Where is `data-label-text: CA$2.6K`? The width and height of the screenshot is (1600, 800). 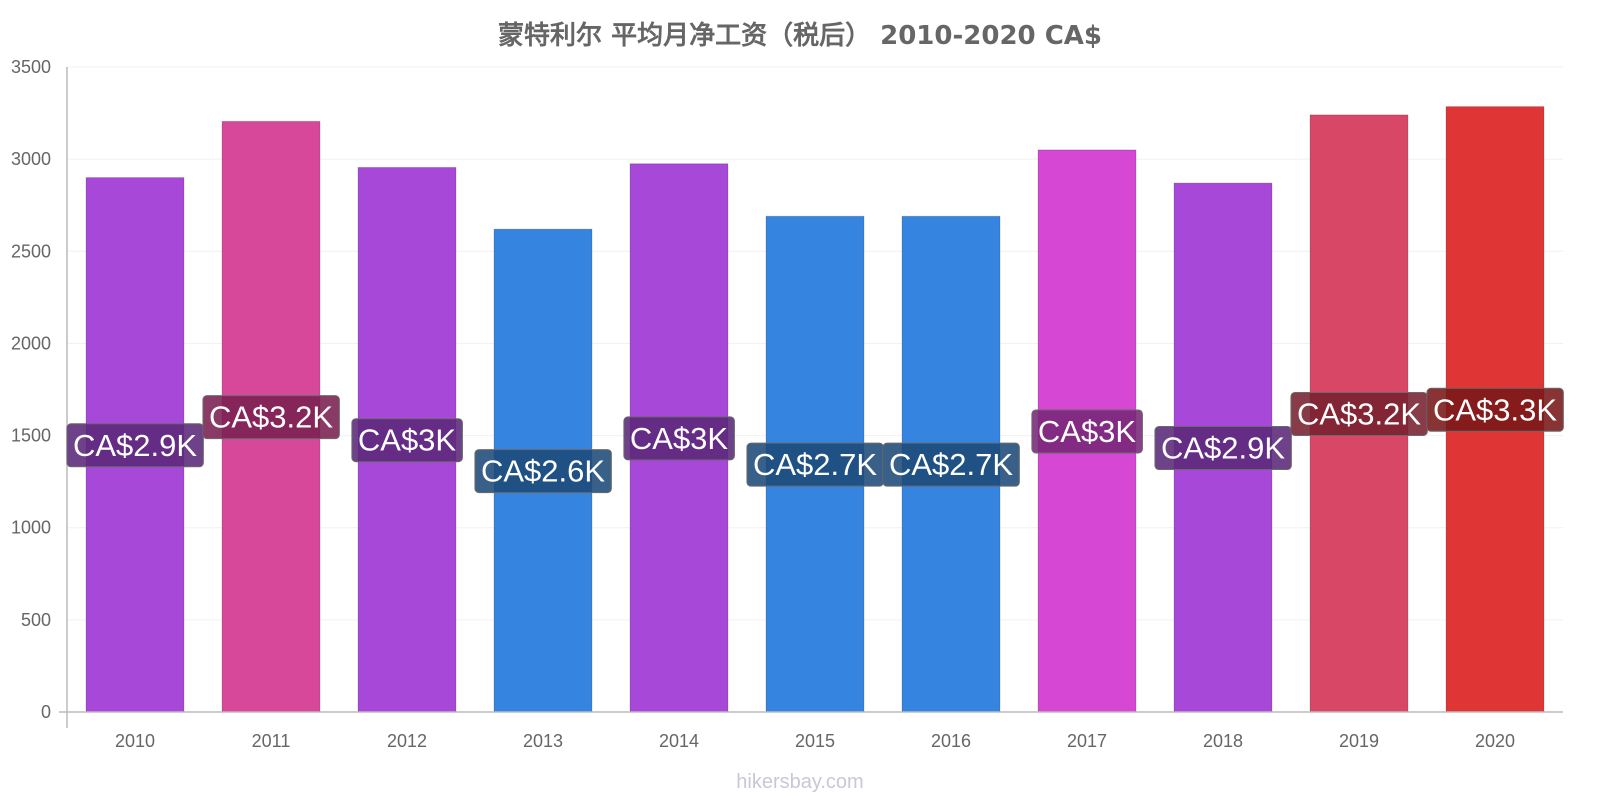
data-label-text: CA$2.6K is located at coordinates (543, 471).